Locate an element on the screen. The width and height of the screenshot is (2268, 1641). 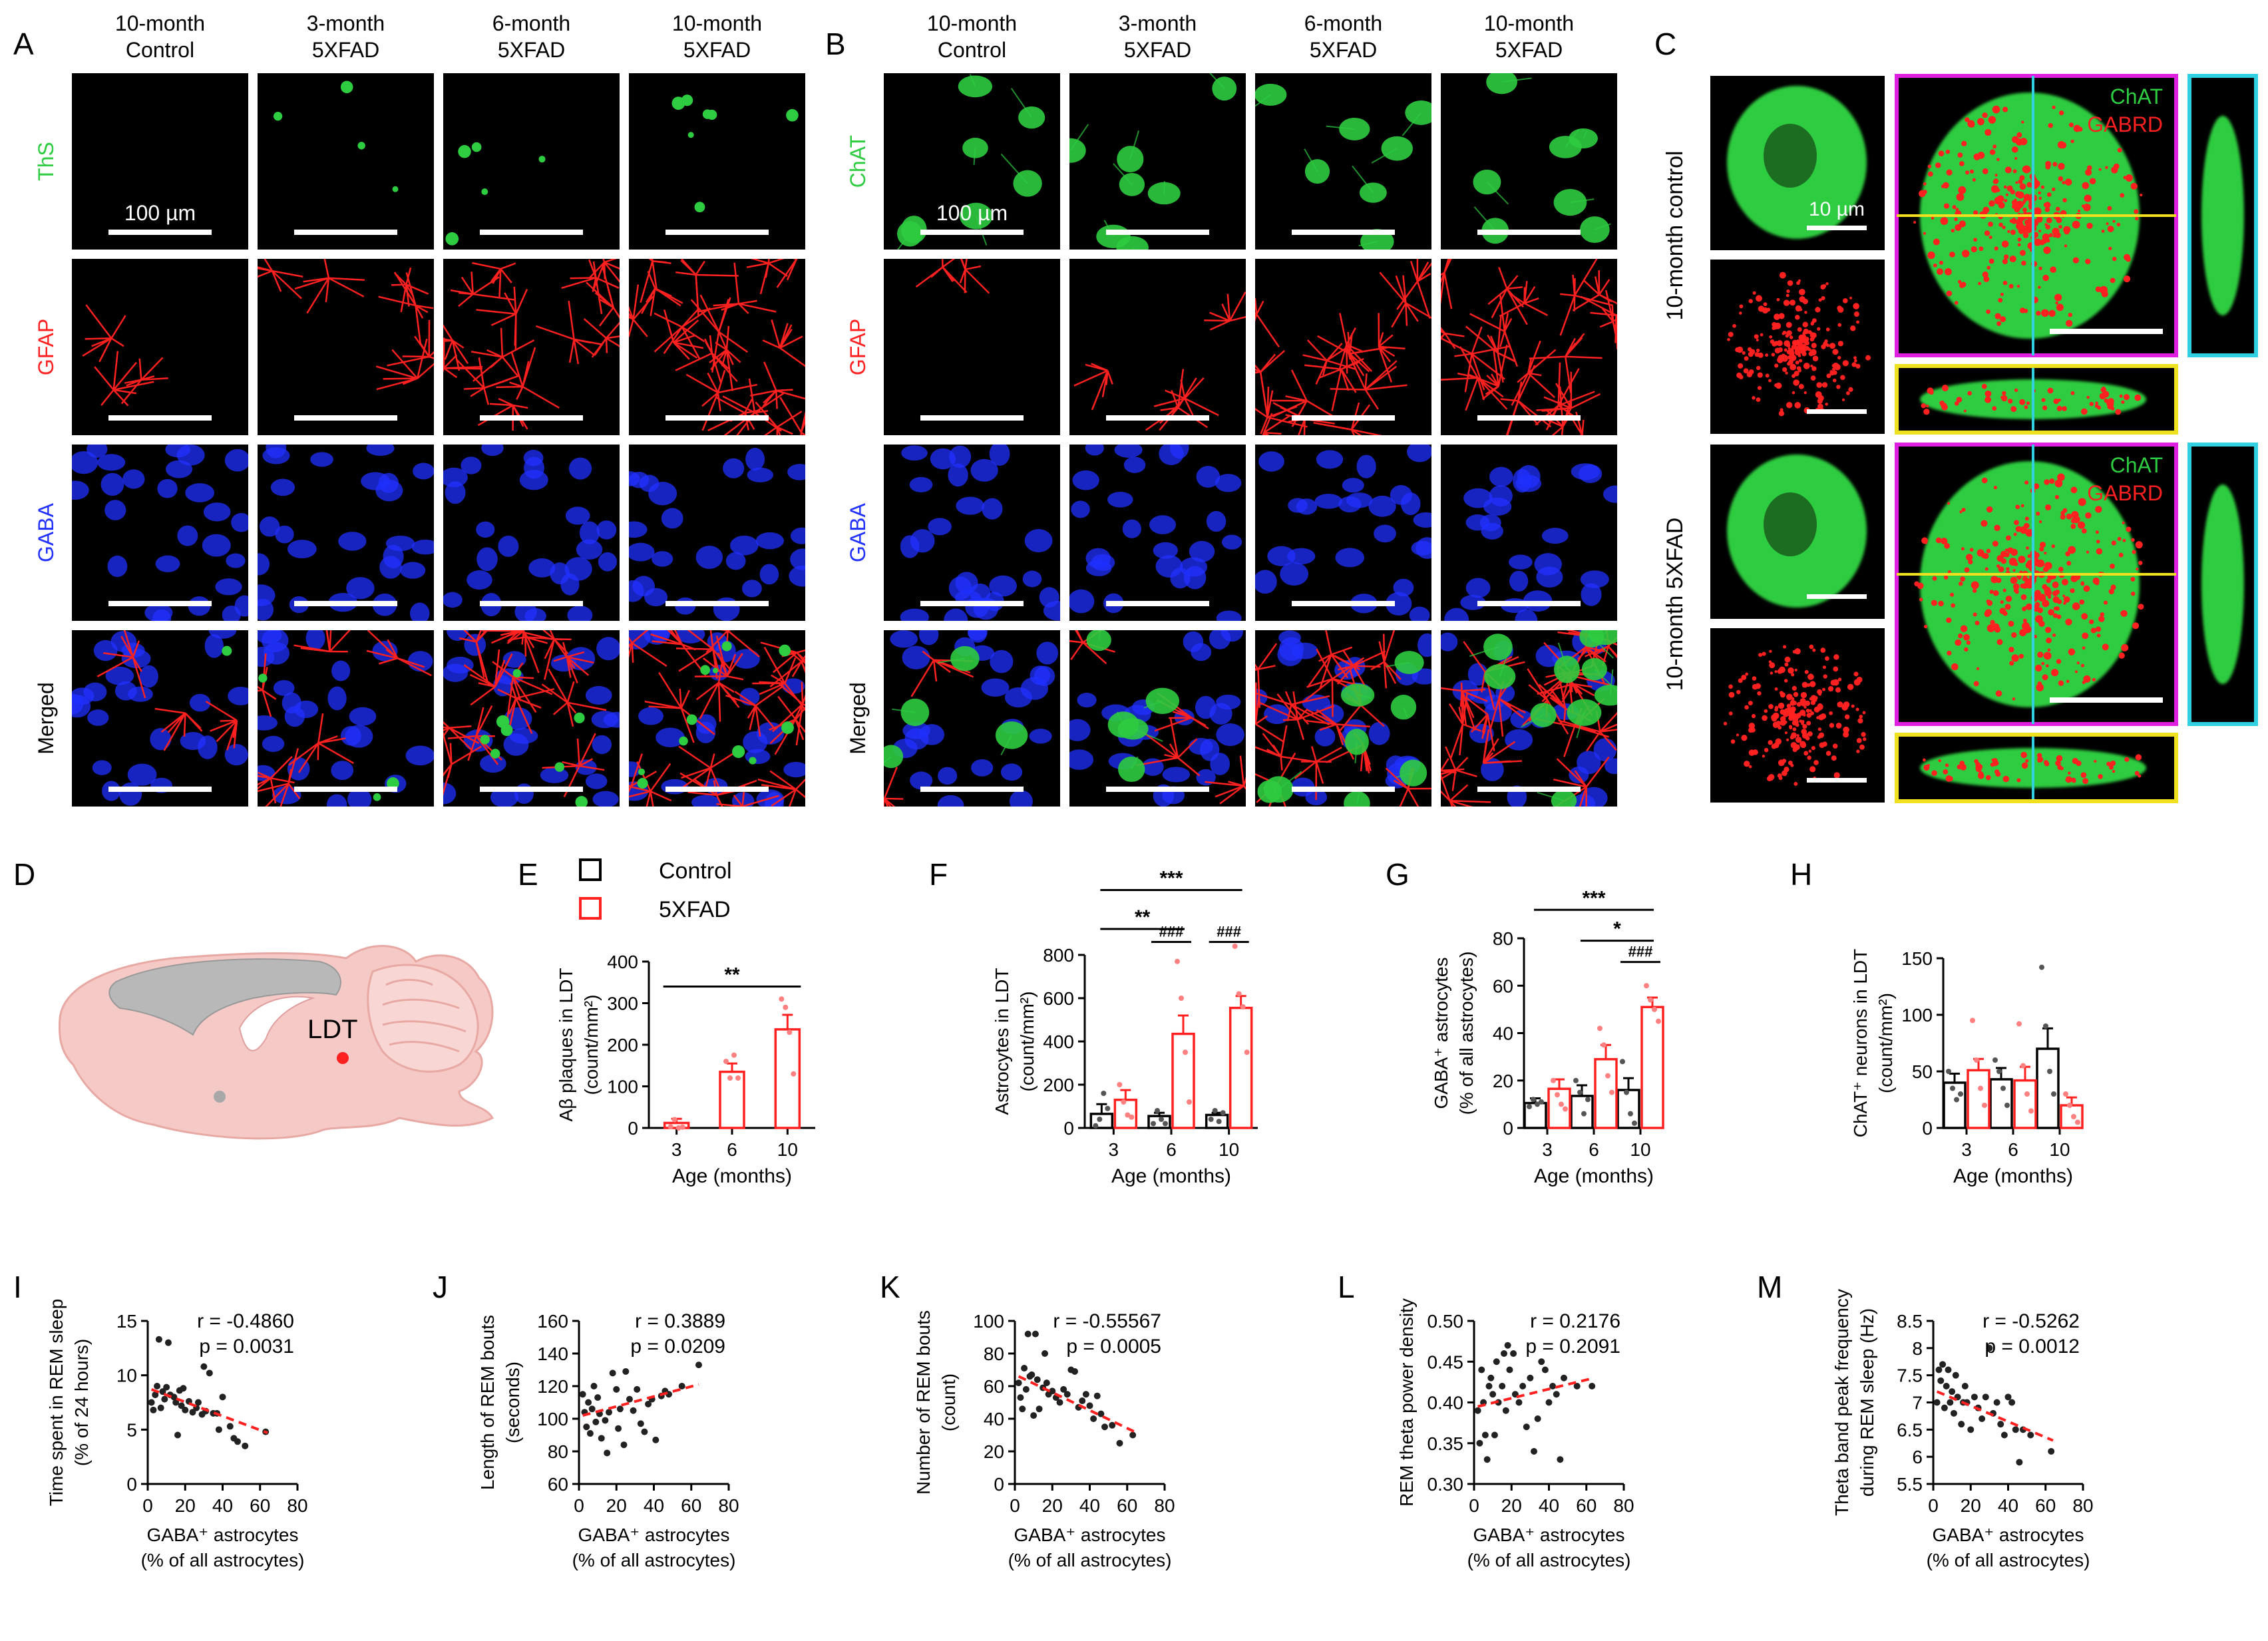
x-tick-label: 40 is located at coordinates (222, 1506).